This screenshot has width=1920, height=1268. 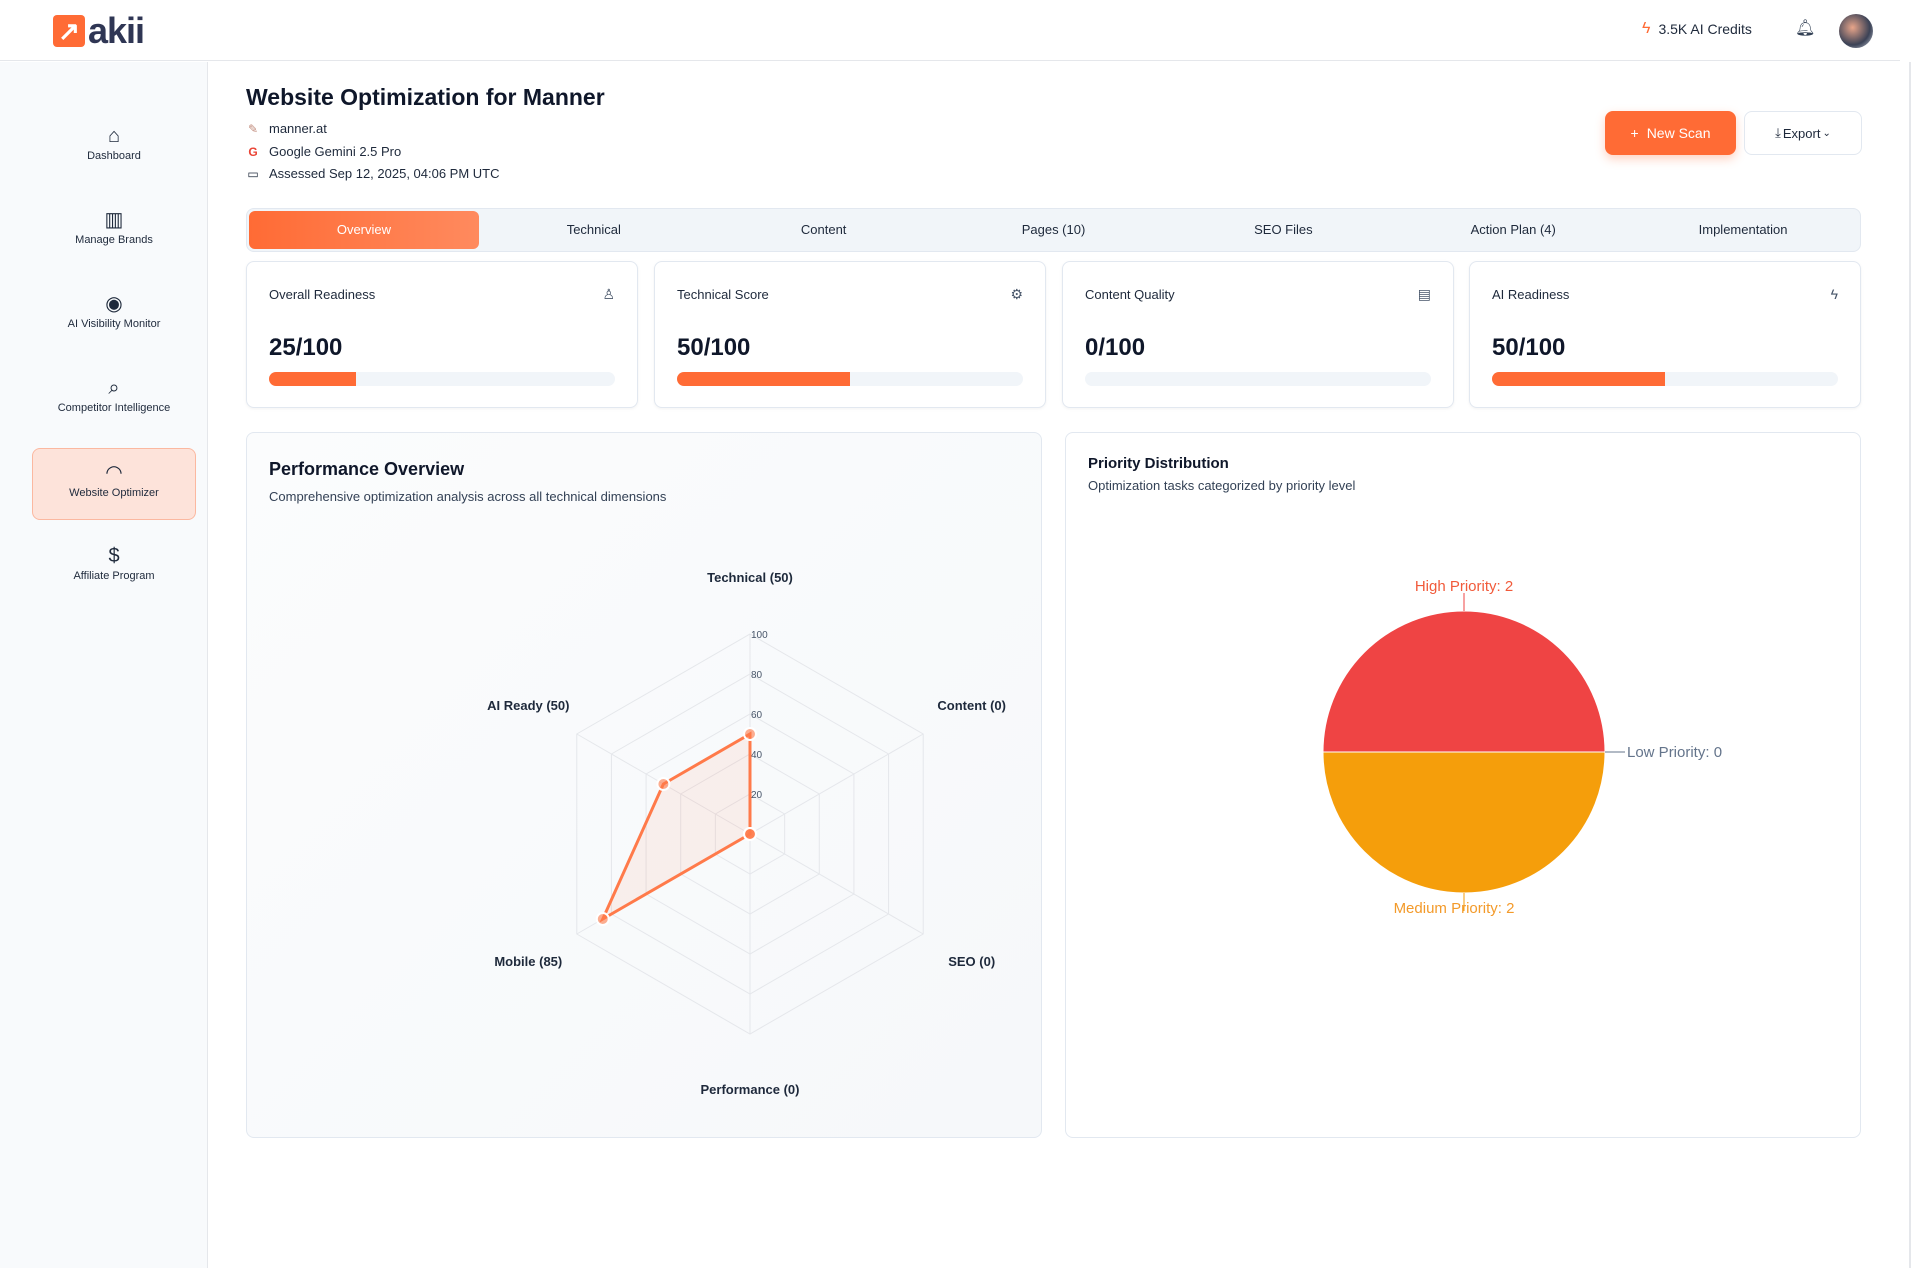 I want to click on sidebar-item-affiliate-program: $ Affiliate Program, so click(x=114, y=568).